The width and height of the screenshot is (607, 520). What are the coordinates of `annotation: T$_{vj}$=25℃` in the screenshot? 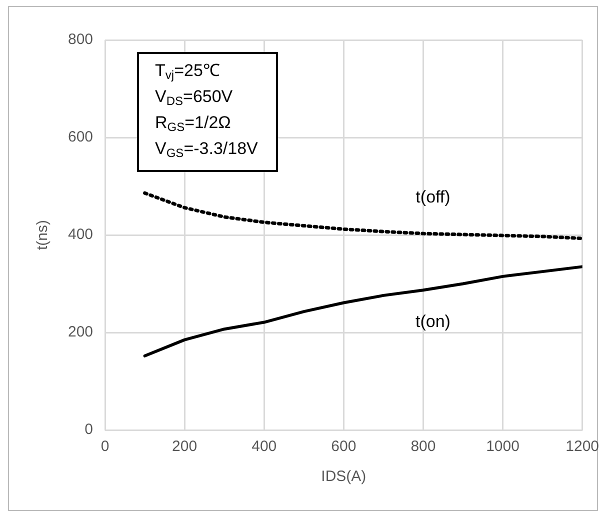 It's located at (188, 72).